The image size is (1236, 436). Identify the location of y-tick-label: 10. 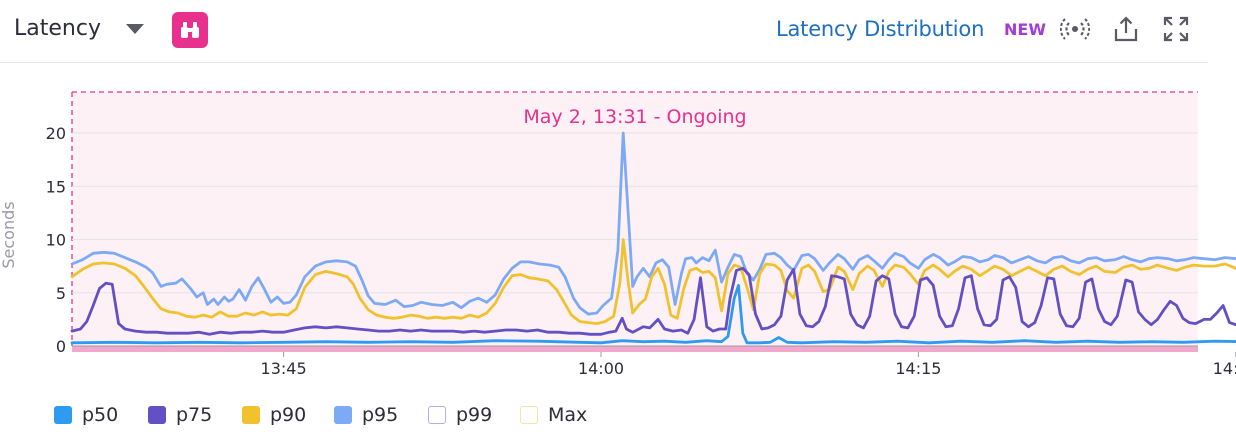
(56, 240).